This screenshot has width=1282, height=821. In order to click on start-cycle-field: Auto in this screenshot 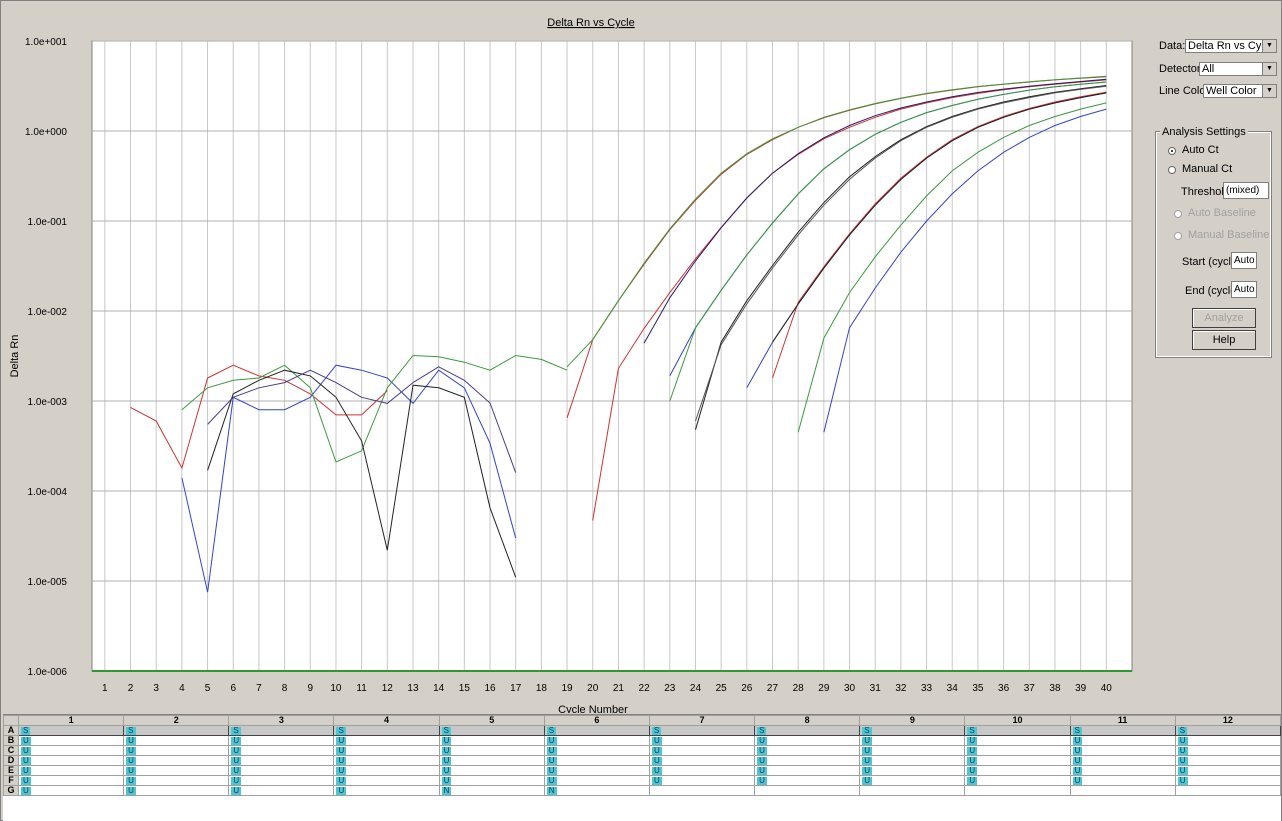, I will do `click(1244, 260)`.